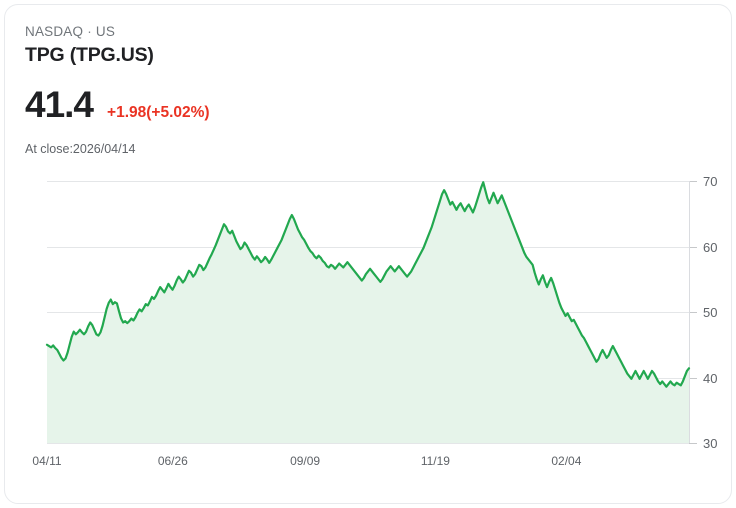 The height and width of the screenshot is (508, 736). I want to click on x-axis-tick-label: 06/26, so click(173, 461).